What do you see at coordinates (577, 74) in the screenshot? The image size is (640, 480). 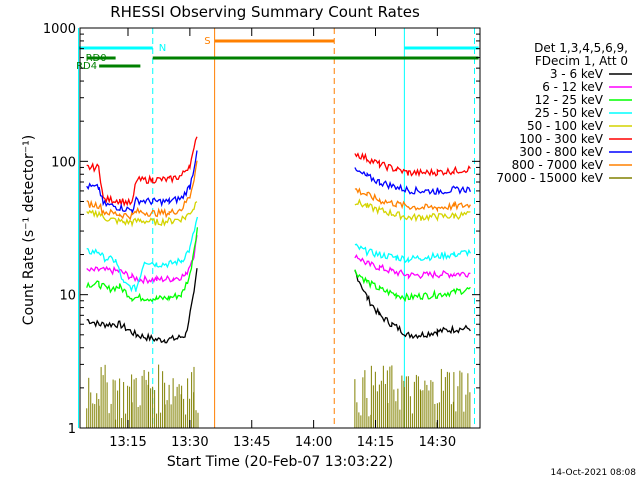 I see `legend-entry-label-0: 3 - 6 keV` at bounding box center [577, 74].